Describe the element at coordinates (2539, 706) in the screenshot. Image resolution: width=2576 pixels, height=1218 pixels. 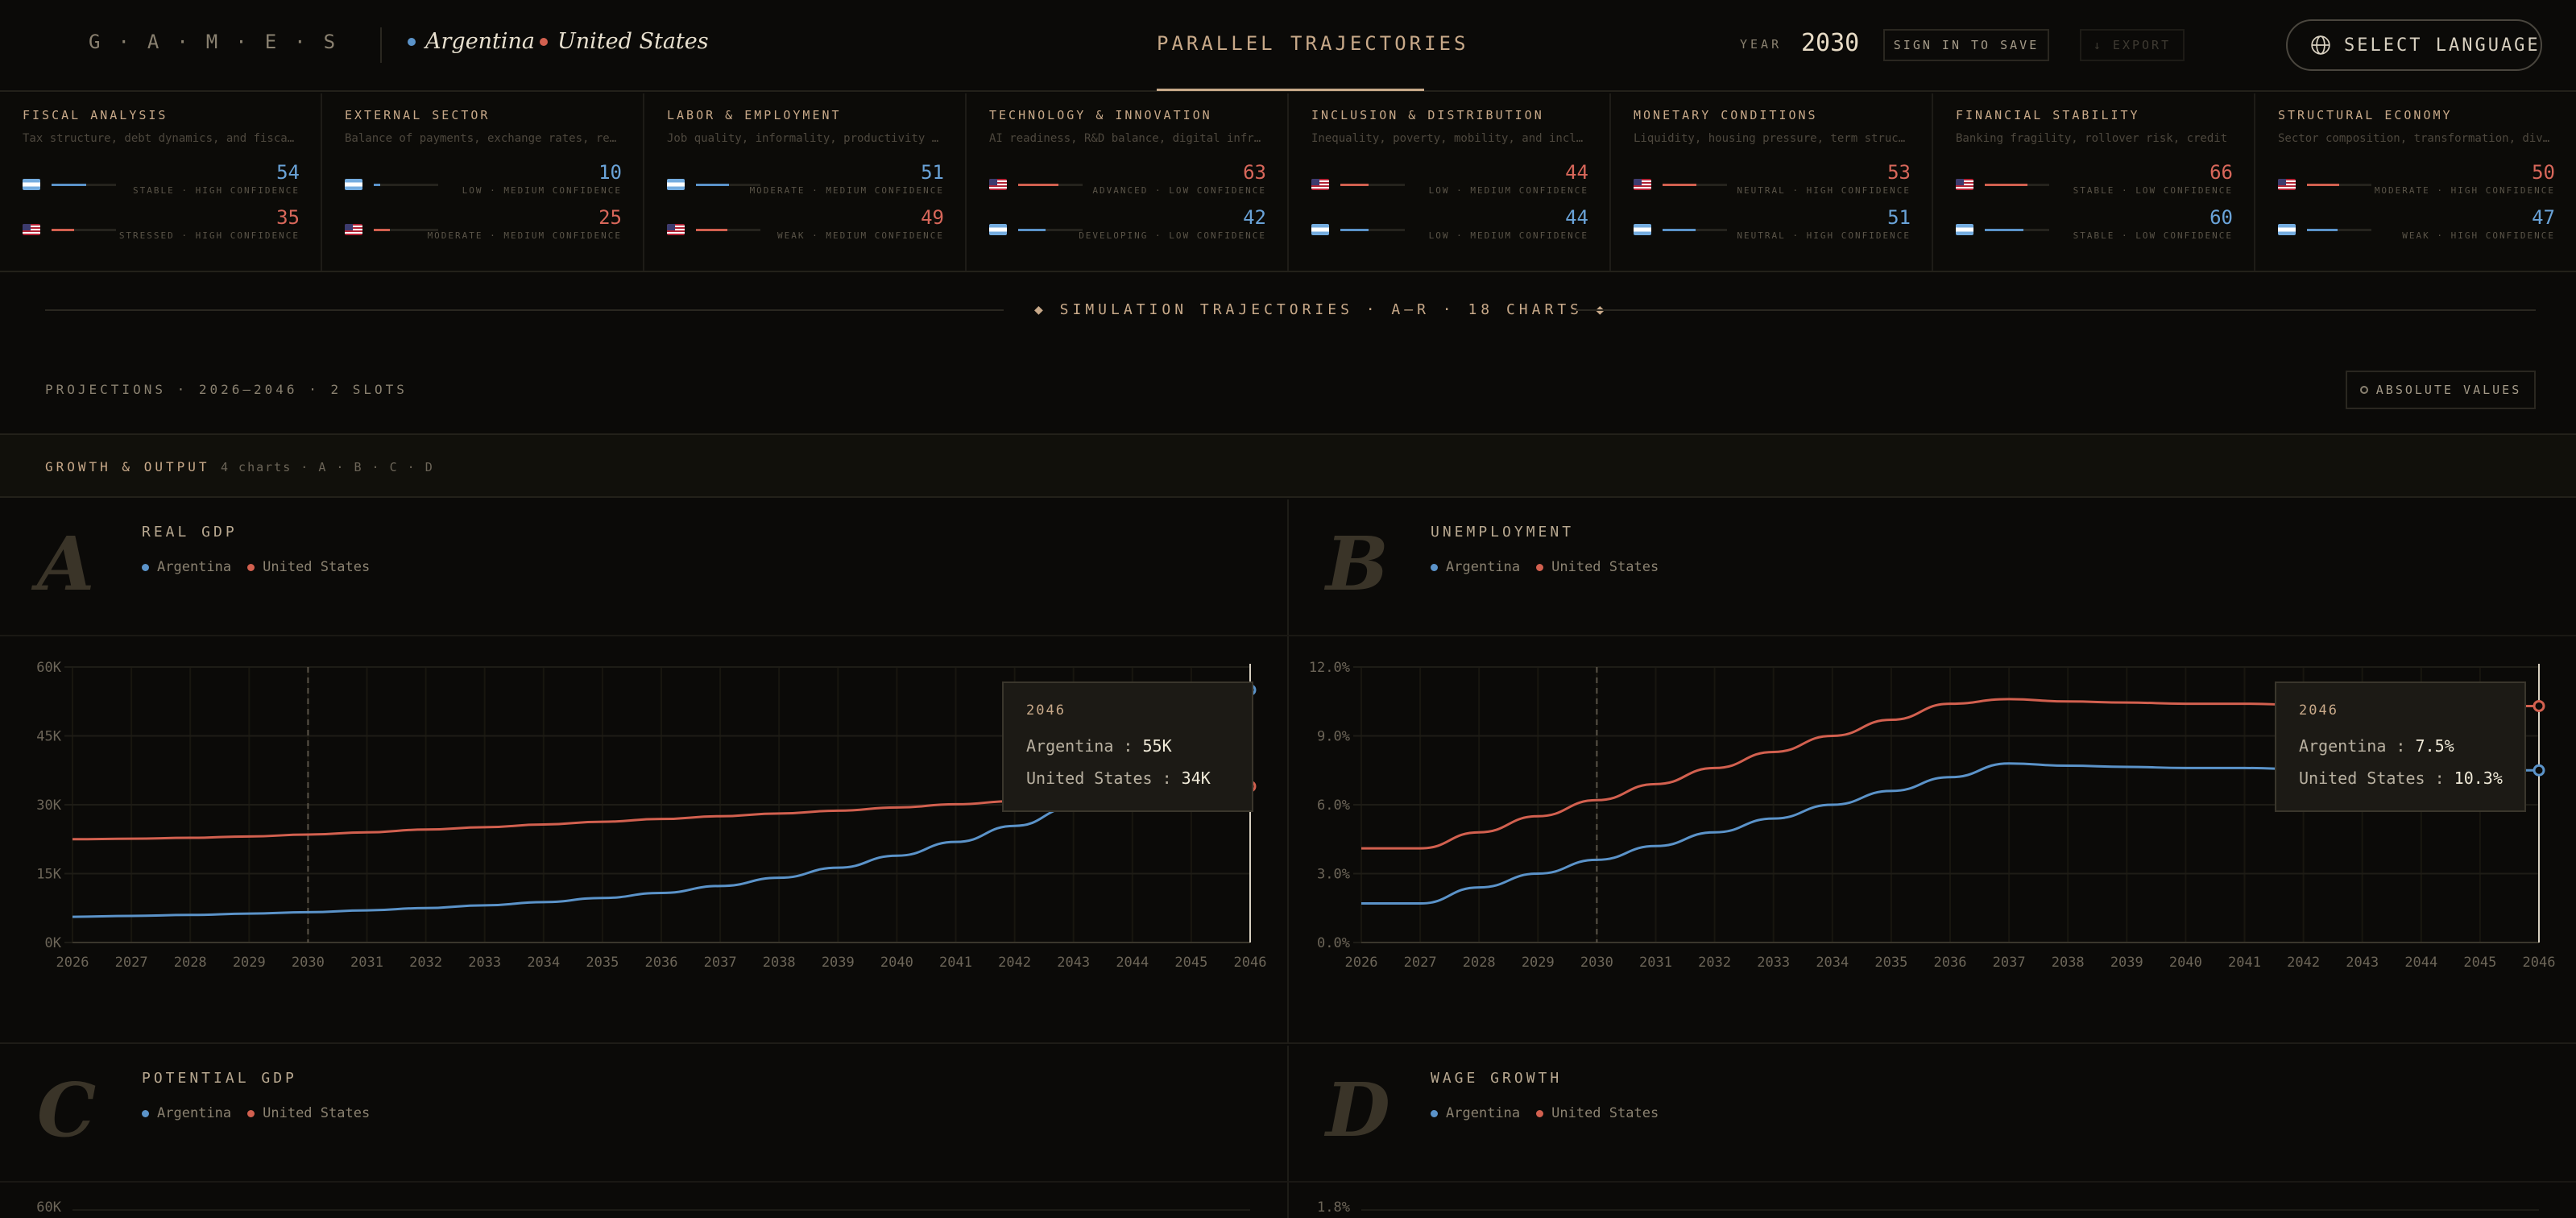
I see `hover-point-united-states` at that location.